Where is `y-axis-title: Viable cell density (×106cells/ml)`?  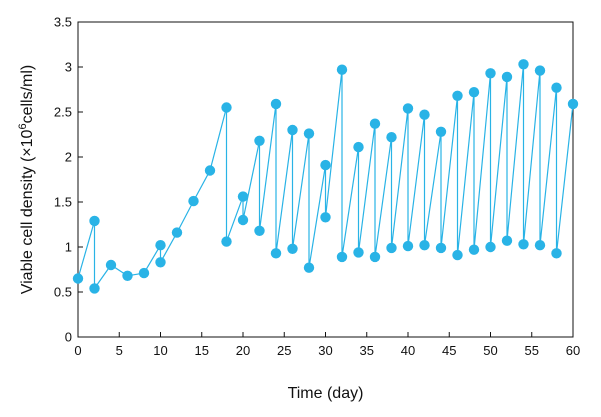 y-axis-title: Viable cell density (×106cells/ml) is located at coordinates (26, 180).